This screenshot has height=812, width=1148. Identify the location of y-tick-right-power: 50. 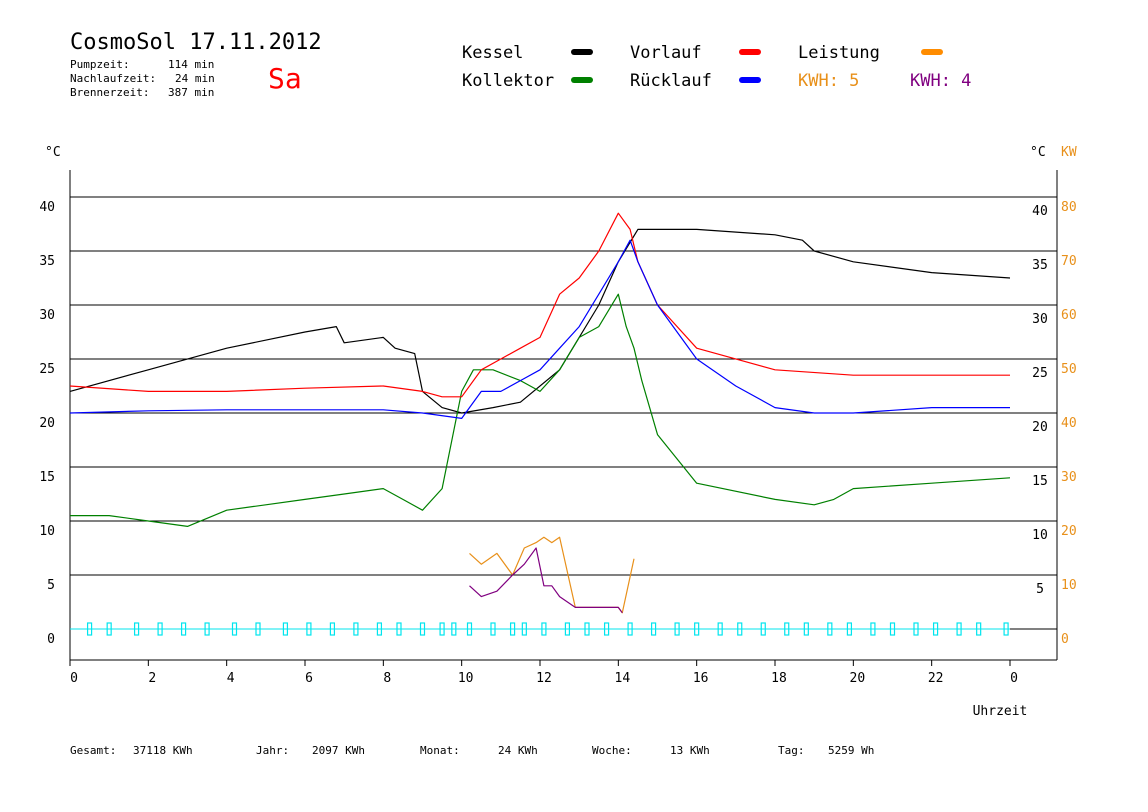
(1069, 369).